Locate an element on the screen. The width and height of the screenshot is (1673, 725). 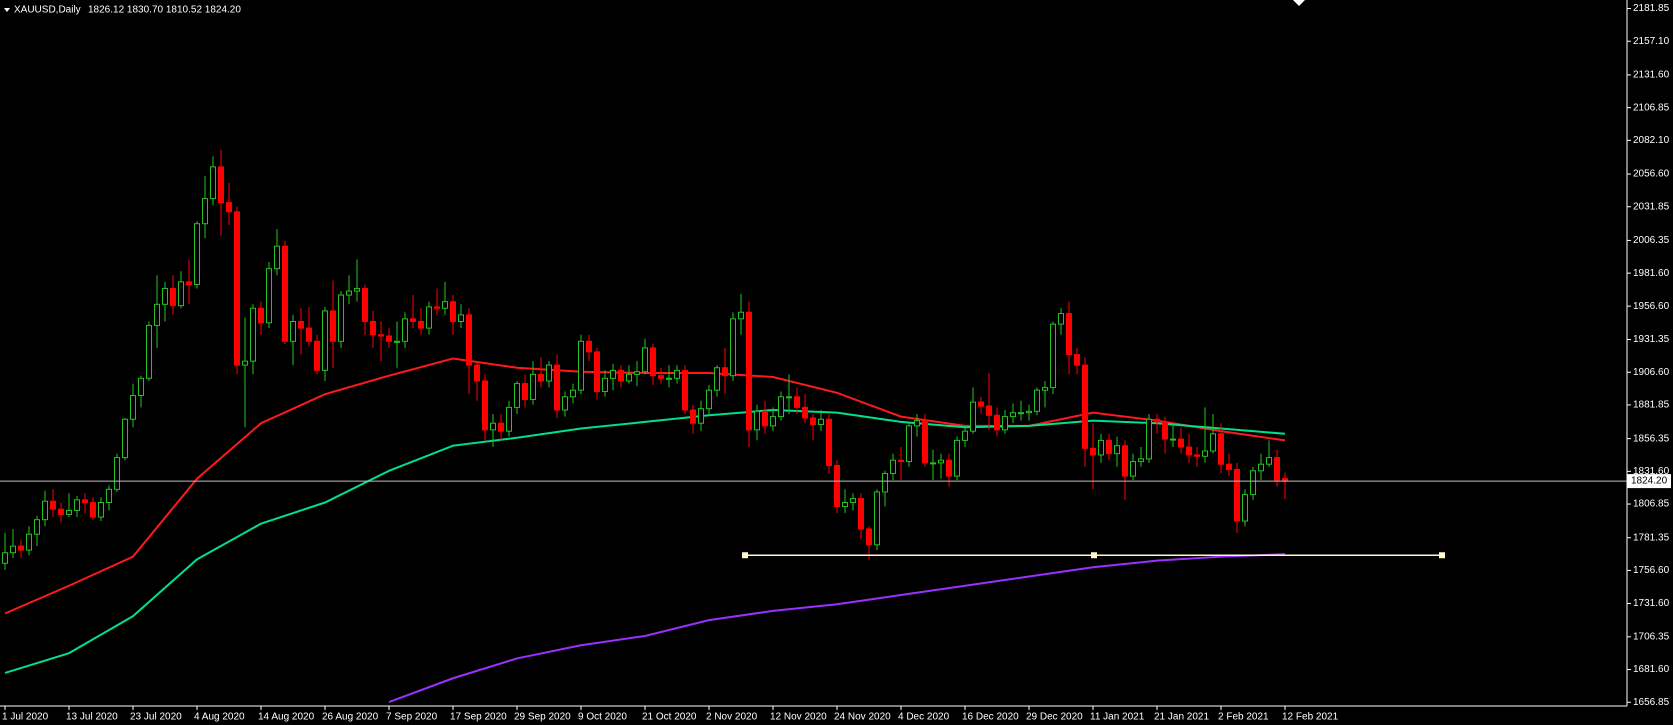
x-tick-label: 23 Jul 2020 is located at coordinates (156, 717).